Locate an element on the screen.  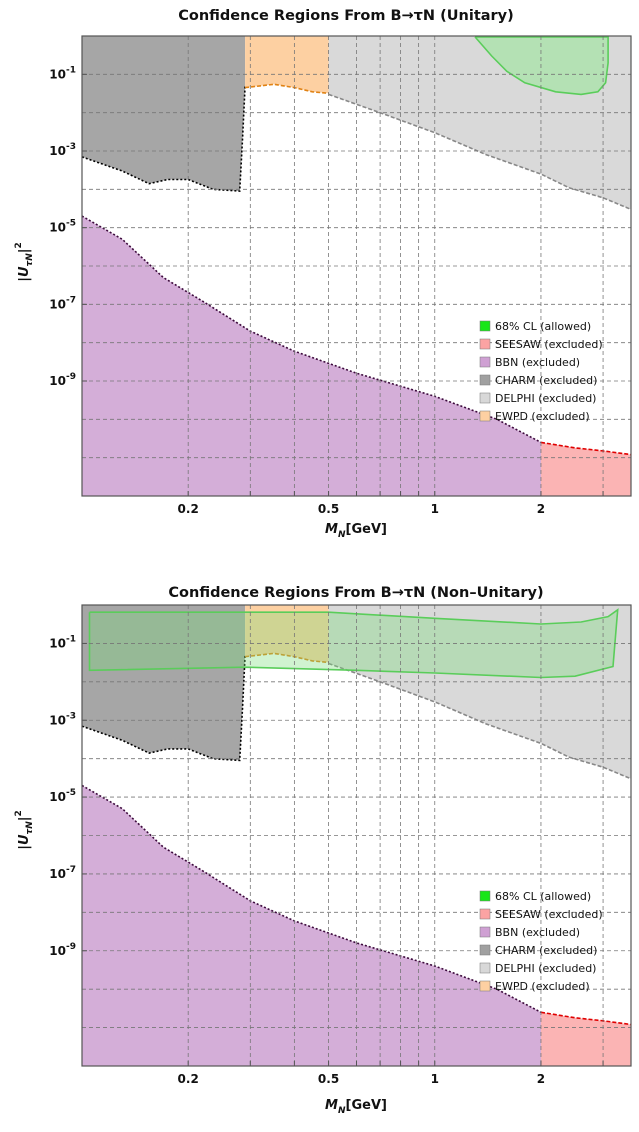
chart-title: Confidence Regions From B→τN (Unitary) is located at coordinates (346, 16).